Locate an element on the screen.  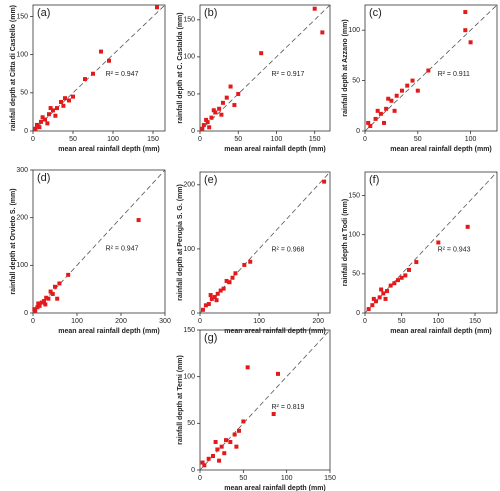
annotation: R² = 0.968 is located at coordinates (288, 249).